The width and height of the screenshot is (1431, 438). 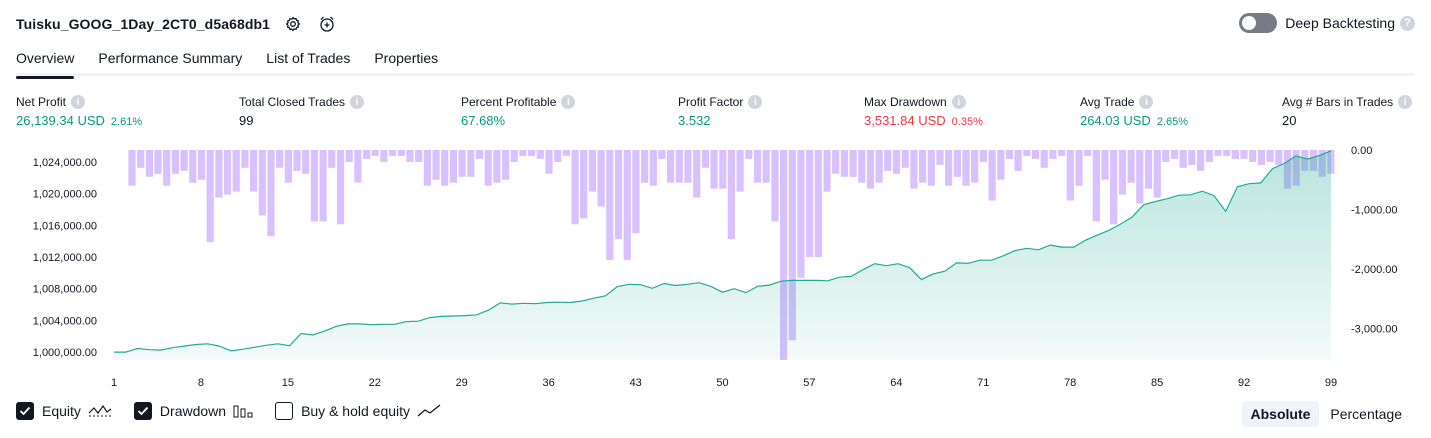 I want to click on tab-overview: Overview, so click(x=45, y=63).